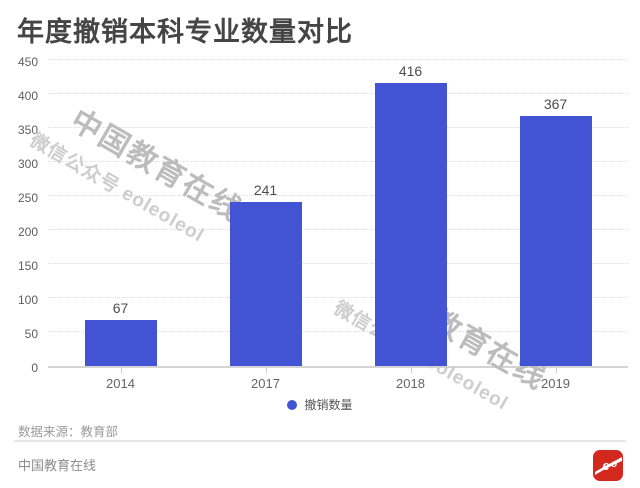  I want to click on bar-value-label: 416, so click(410, 71).